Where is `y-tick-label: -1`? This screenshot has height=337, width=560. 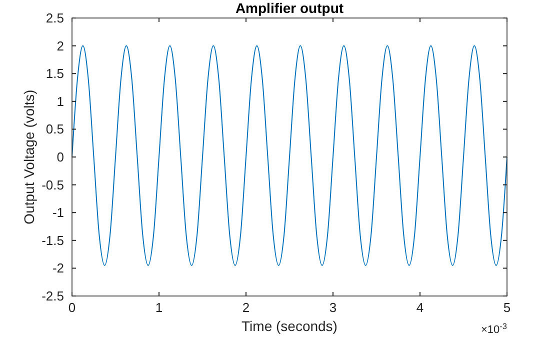 y-tick-label: -1 is located at coordinates (58, 212).